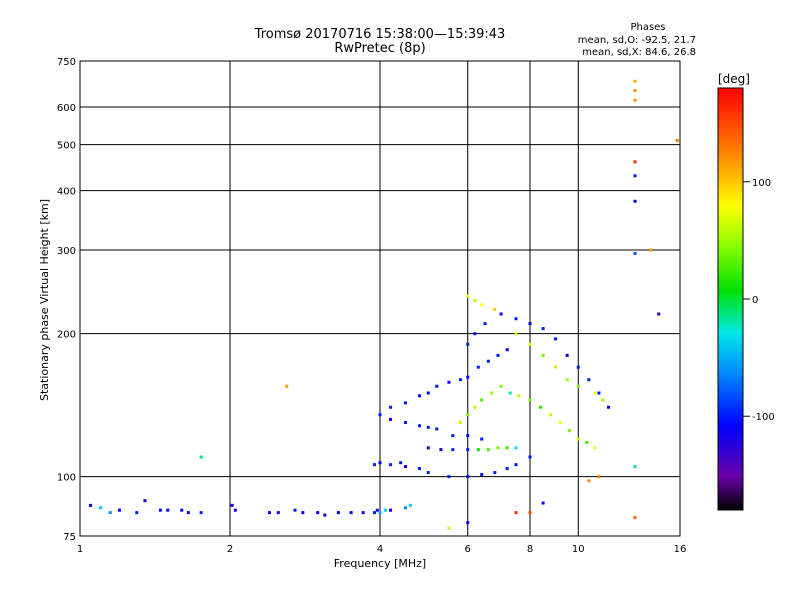  What do you see at coordinates (230, 549) in the screenshot?
I see `x-tick-label: 2` at bounding box center [230, 549].